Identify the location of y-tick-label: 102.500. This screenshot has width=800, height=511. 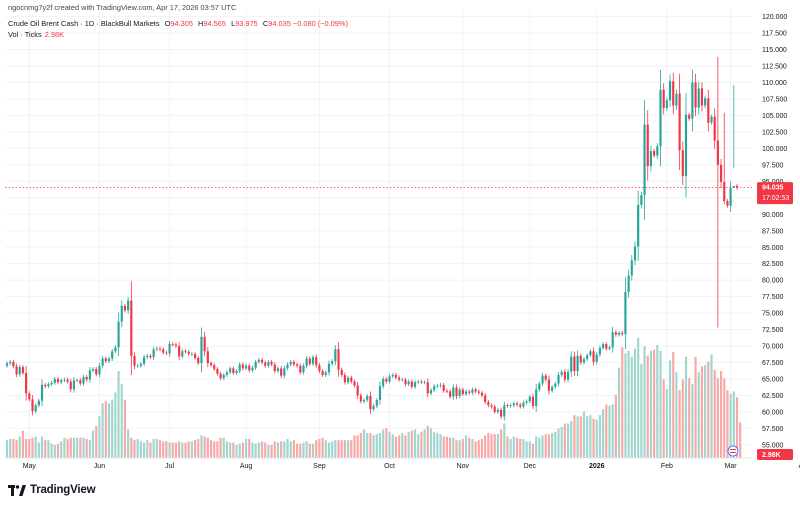
(774, 132).